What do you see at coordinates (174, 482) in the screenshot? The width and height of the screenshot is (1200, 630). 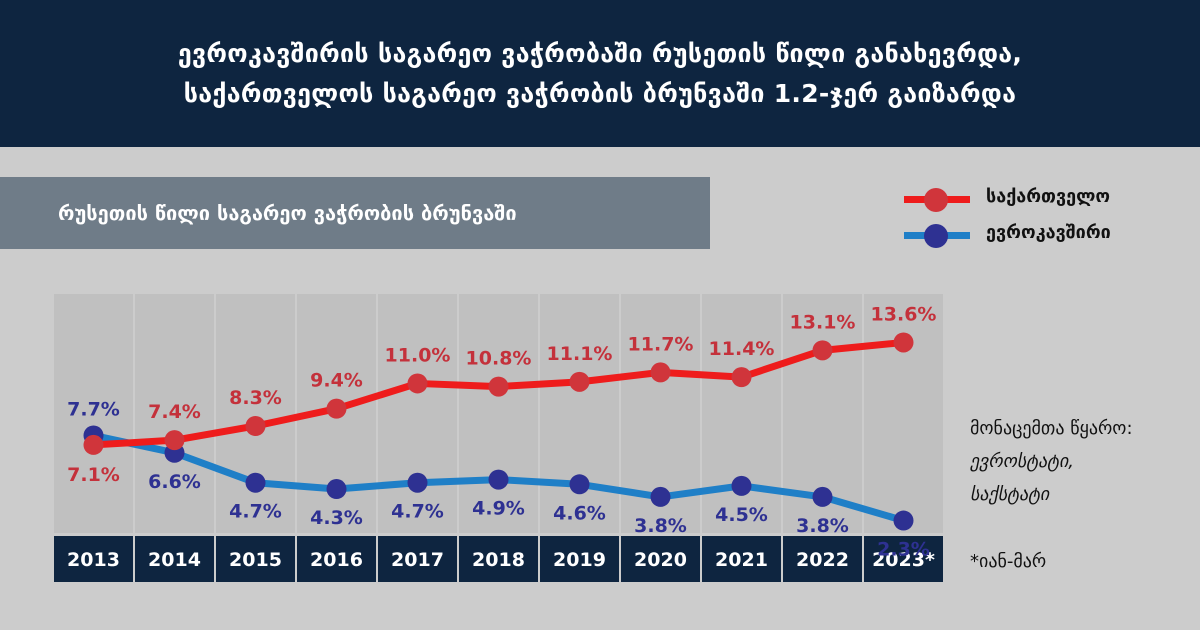 I see `data-label: 6.6%` at bounding box center [174, 482].